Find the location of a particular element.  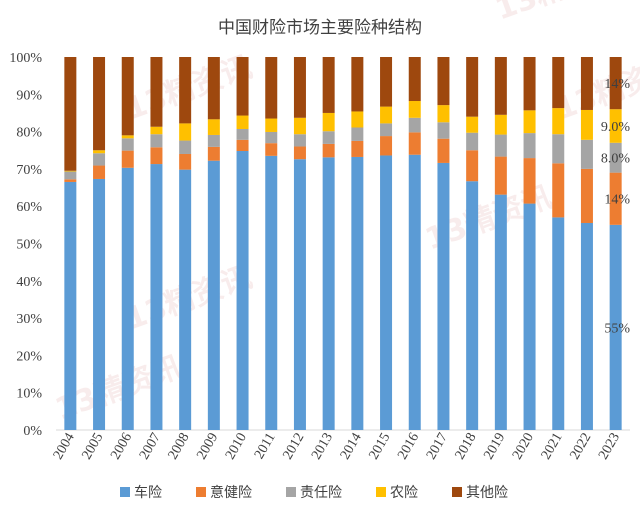

legend-label: 农险 is located at coordinates (404, 493).